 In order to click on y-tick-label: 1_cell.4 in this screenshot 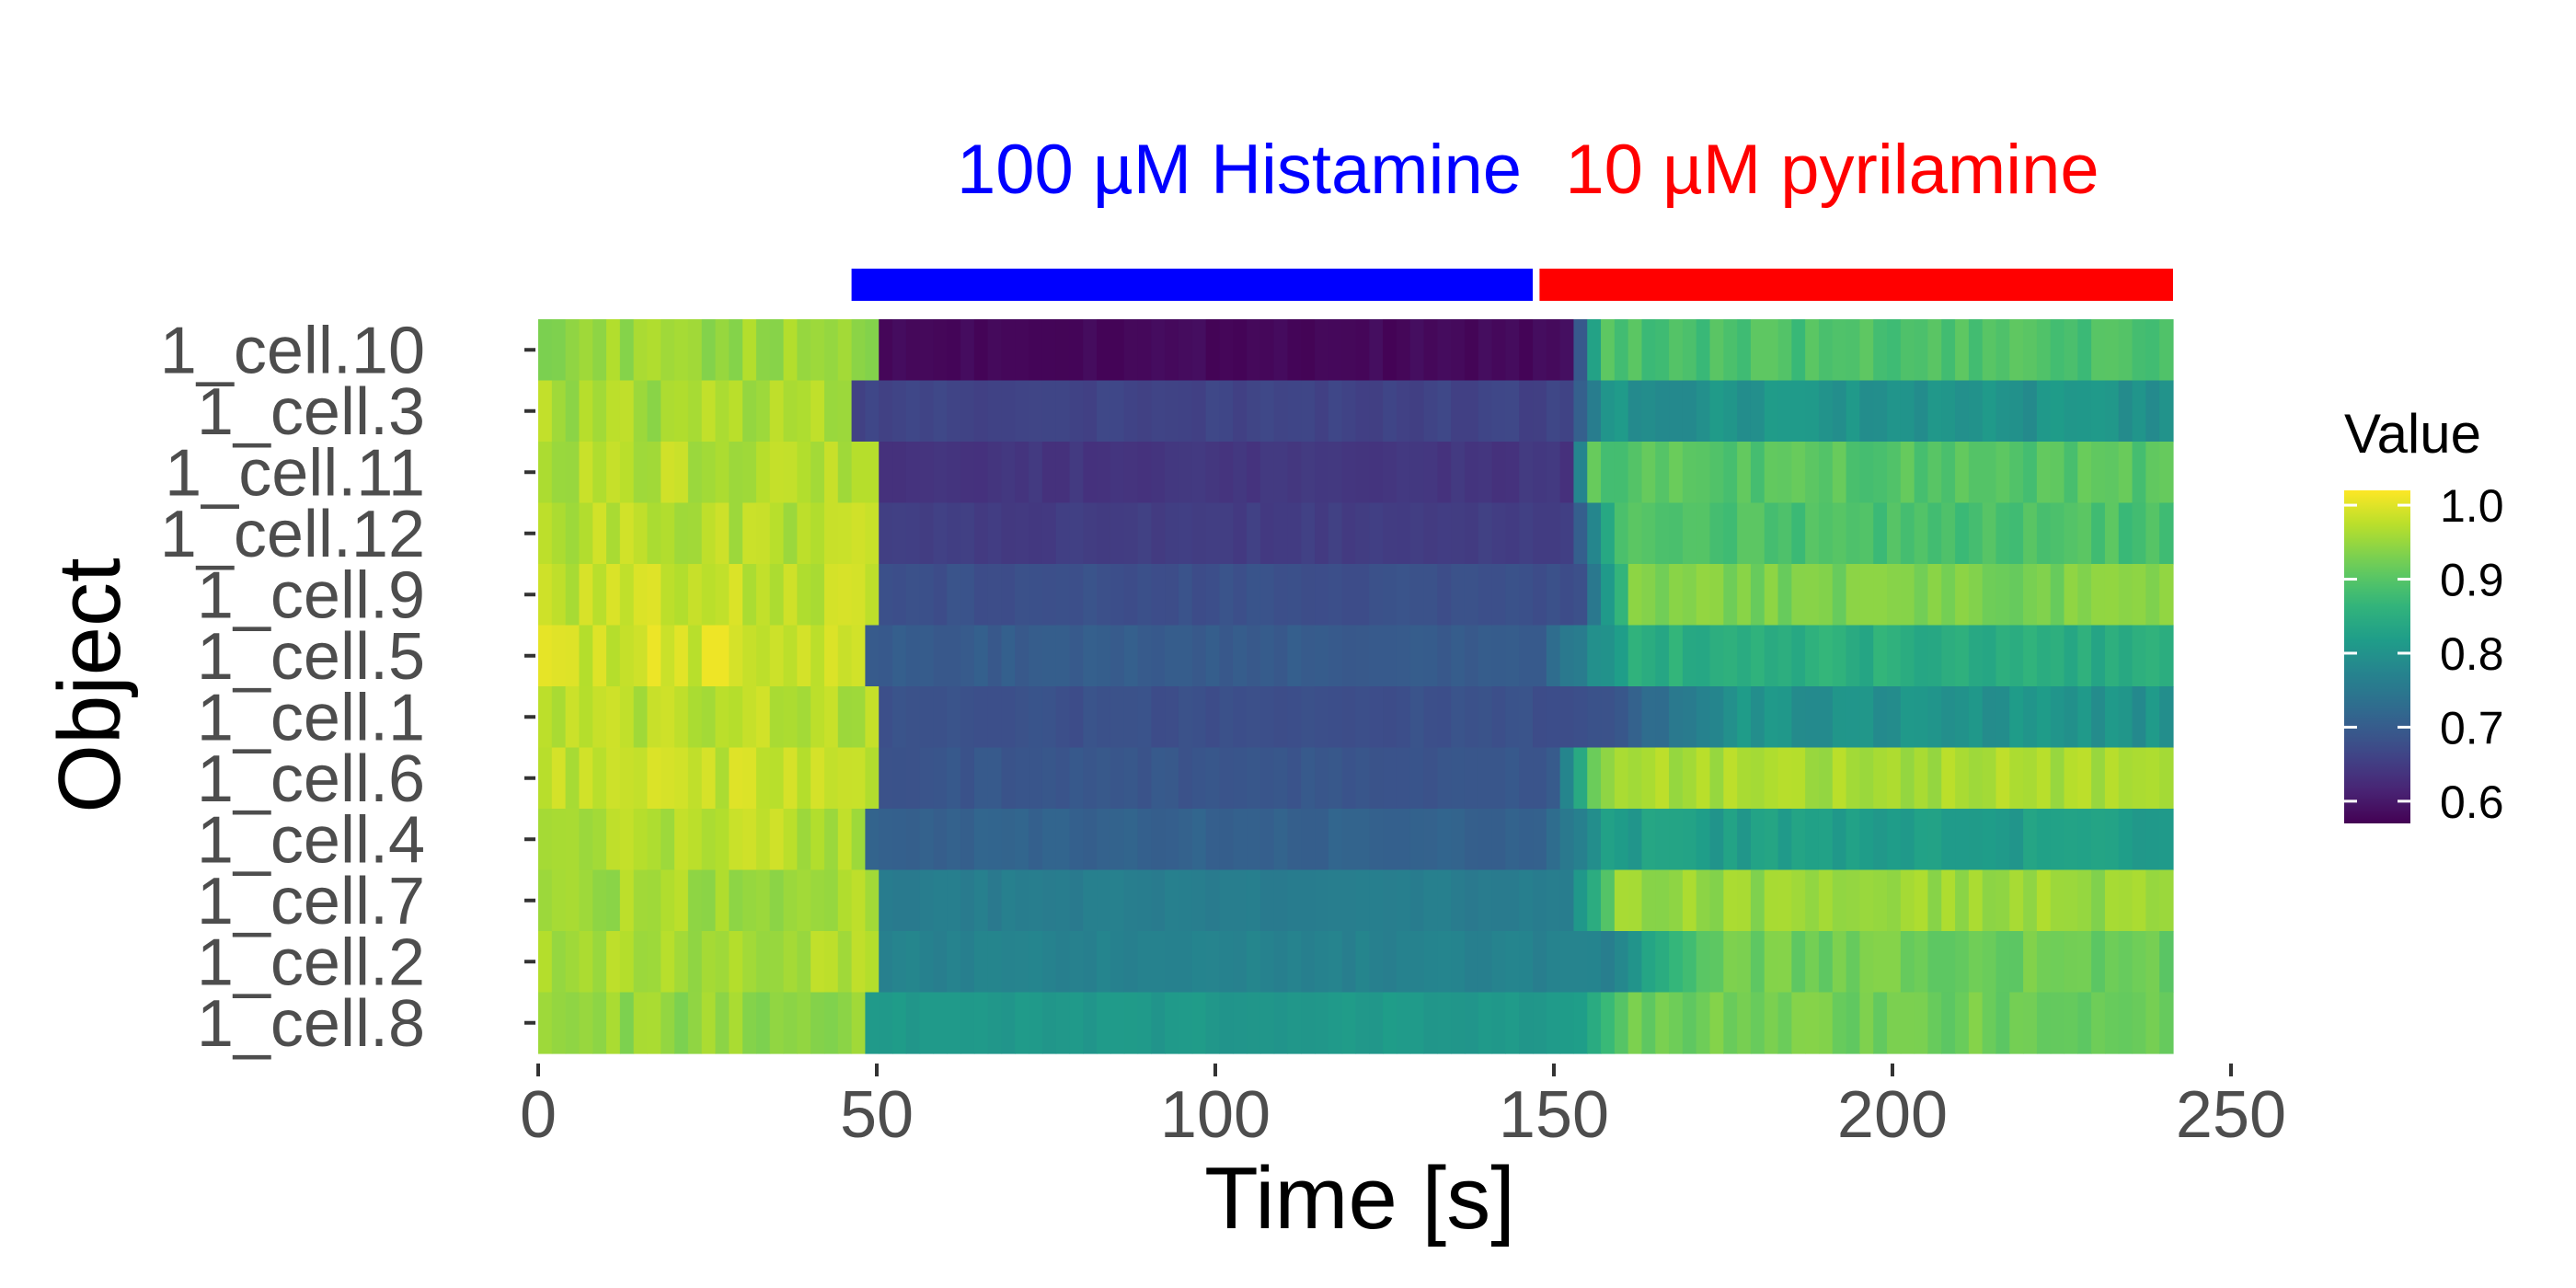, I will do `click(311, 840)`.